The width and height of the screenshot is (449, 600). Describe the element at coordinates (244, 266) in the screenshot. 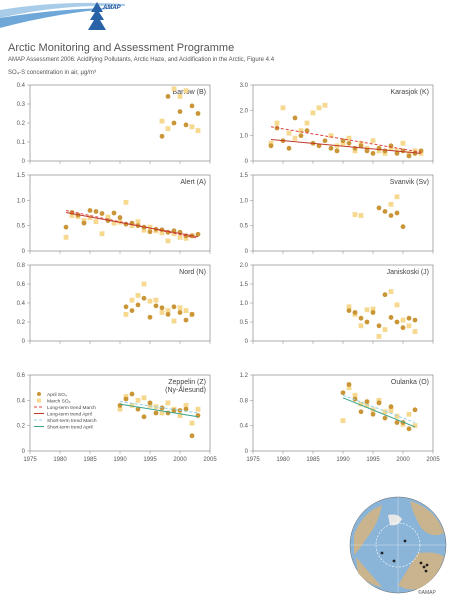

I see `y-tick-label: 2.0` at that location.